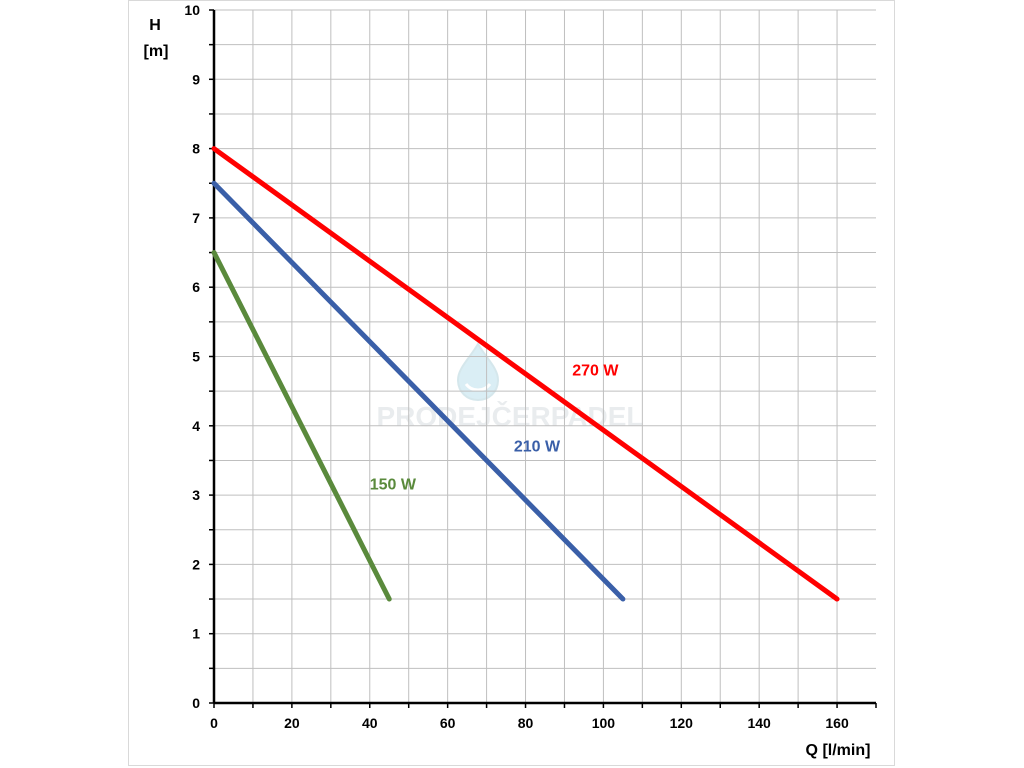  Describe the element at coordinates (196, 495) in the screenshot. I see `y-tick-label: 3` at that location.